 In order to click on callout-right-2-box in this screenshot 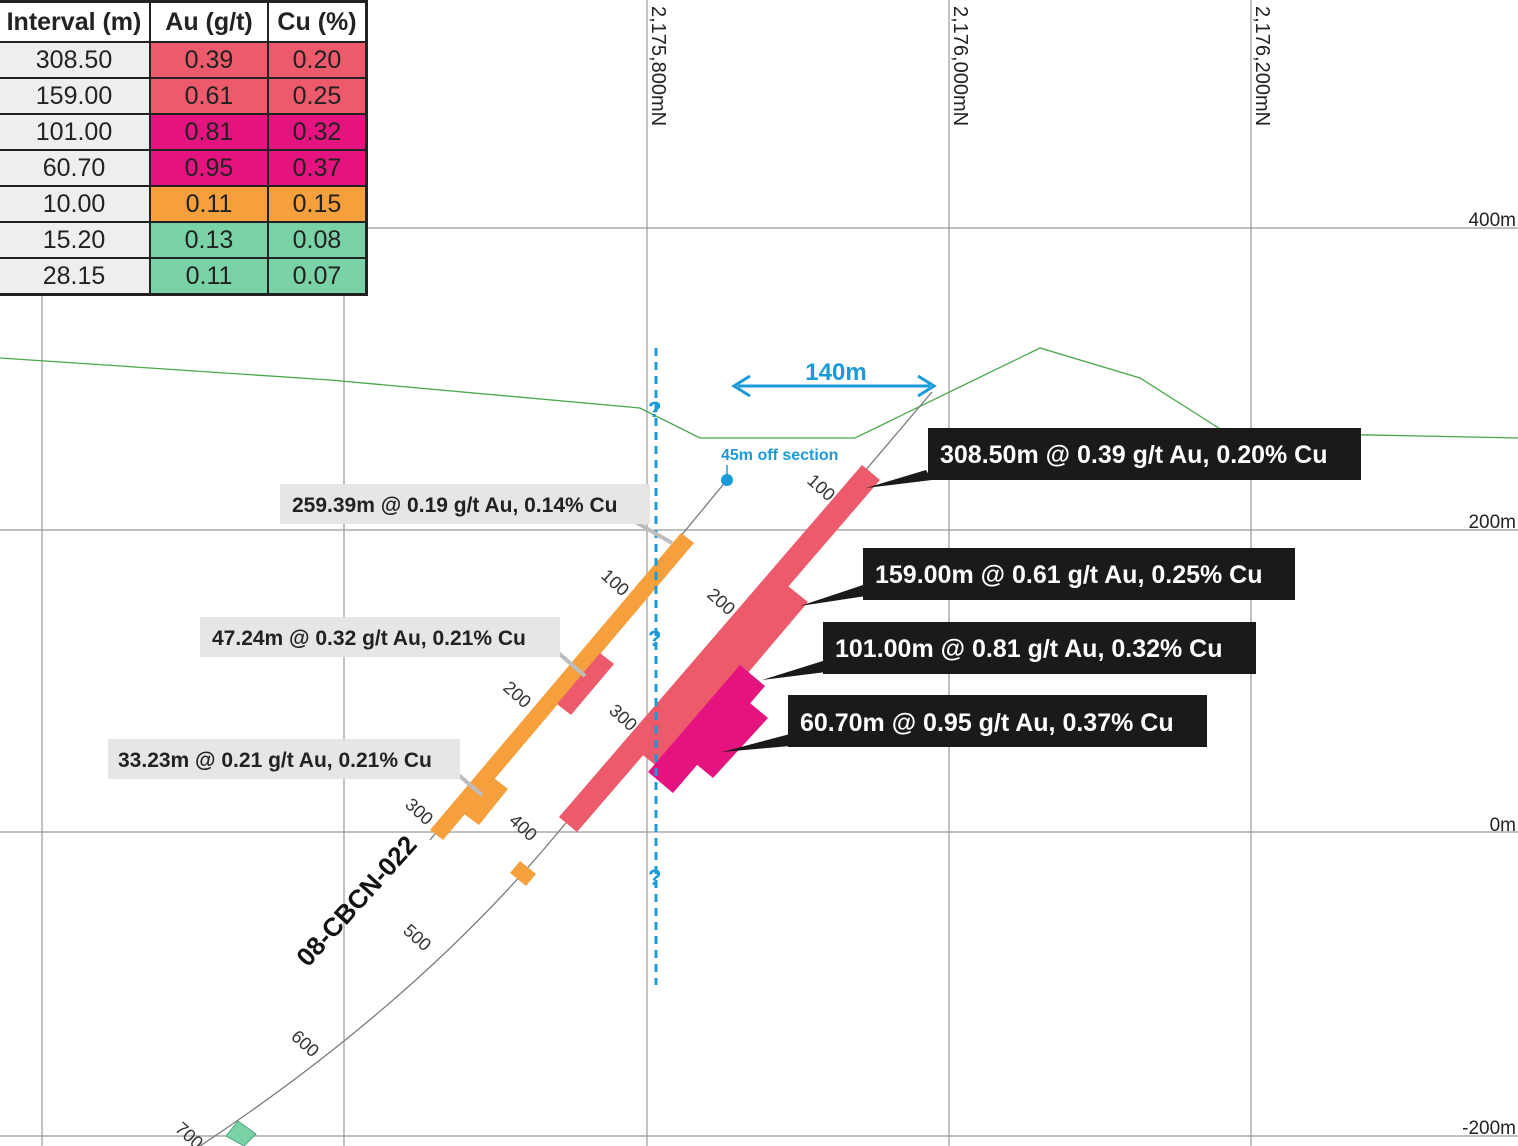, I will do `click(1079, 574)`.